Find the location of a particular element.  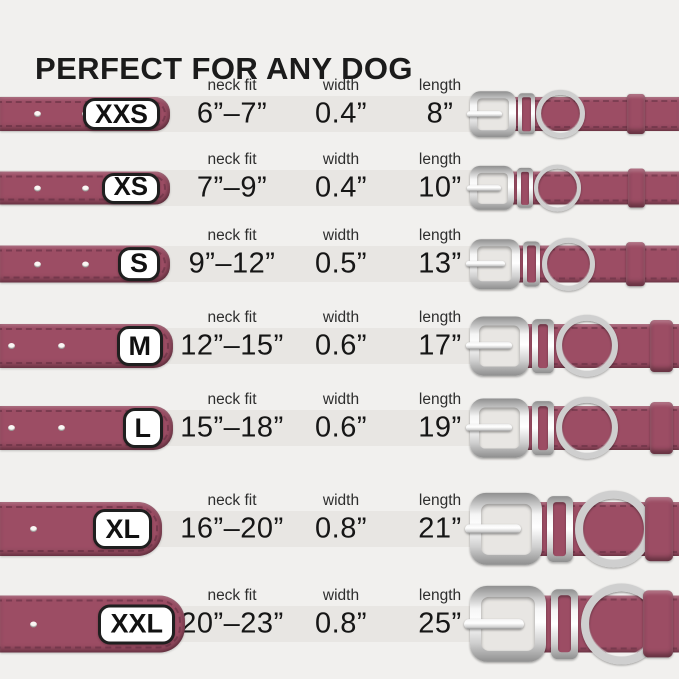

neck-fit-value: 6”–7” is located at coordinates (232, 113).